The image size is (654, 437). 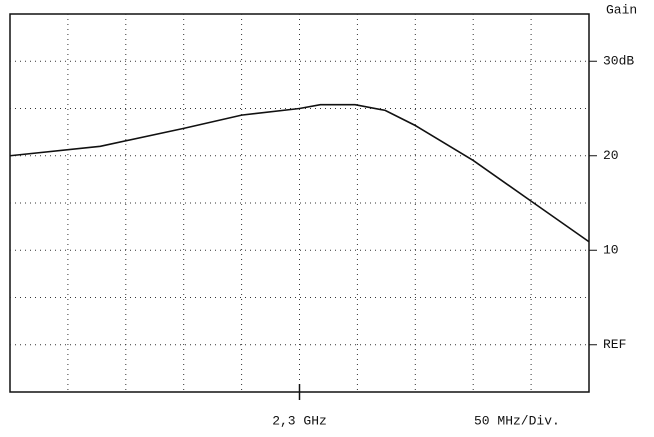 What do you see at coordinates (611, 155) in the screenshot?
I see `y-tick-label: 20` at bounding box center [611, 155].